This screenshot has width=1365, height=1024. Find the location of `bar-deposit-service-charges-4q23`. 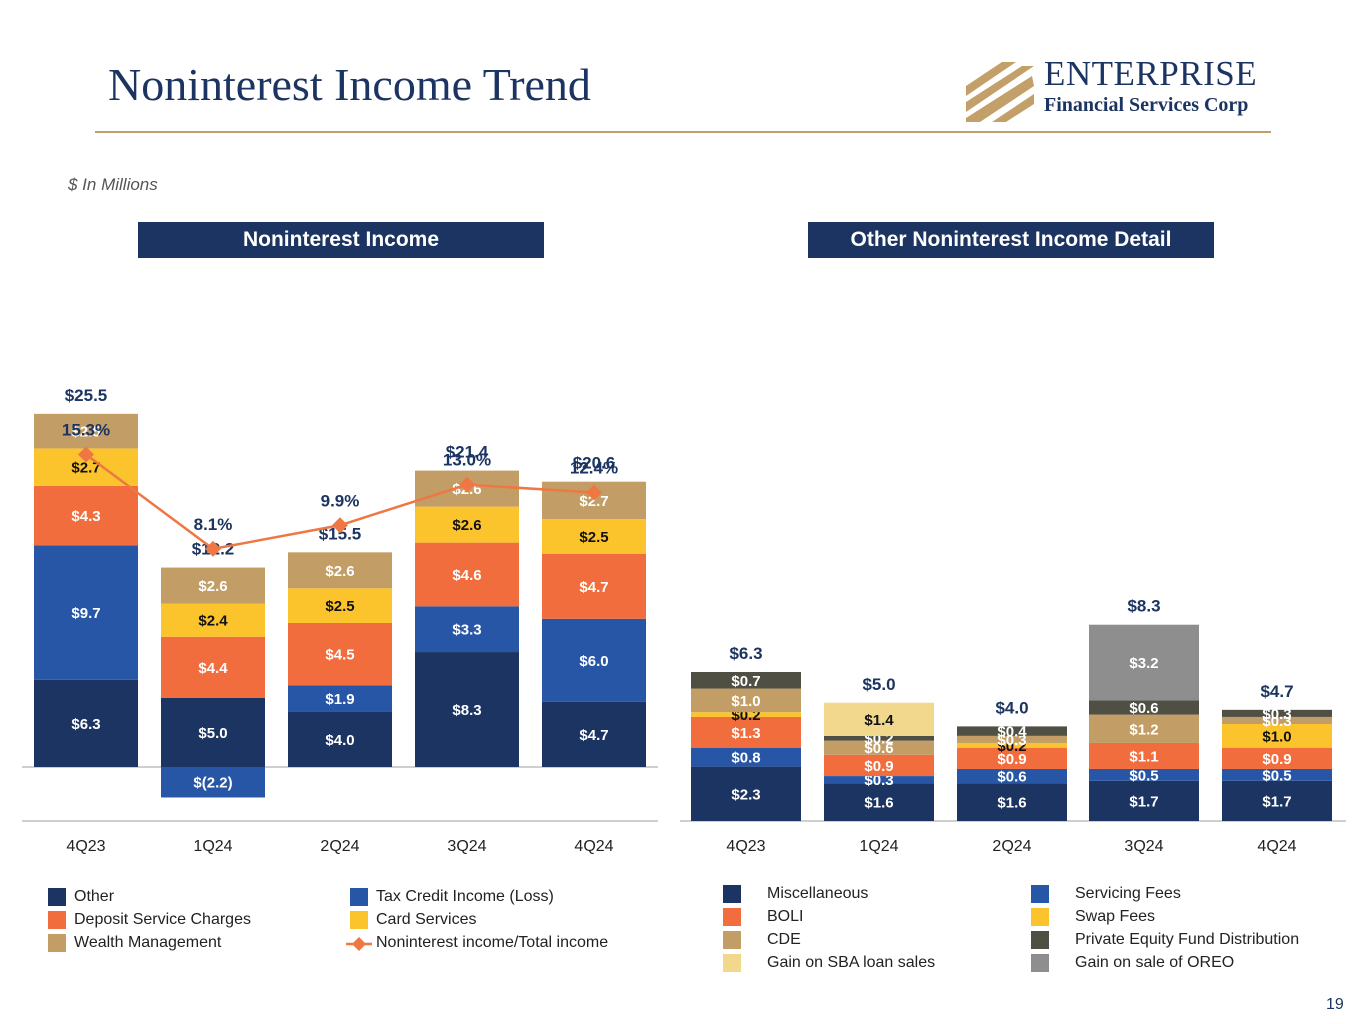

bar-deposit-service-charges-4q23 is located at coordinates (86, 515).